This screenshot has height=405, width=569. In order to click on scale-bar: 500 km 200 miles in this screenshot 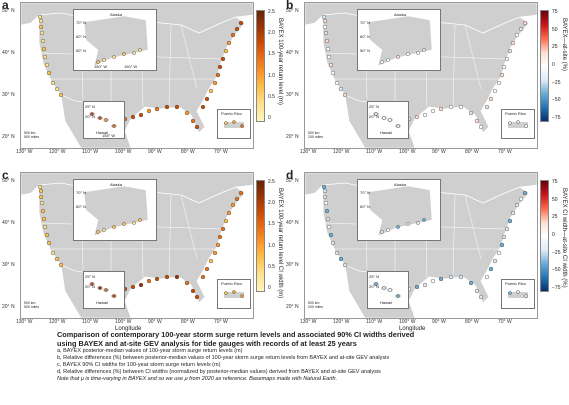, I will do `click(315, 305)`.